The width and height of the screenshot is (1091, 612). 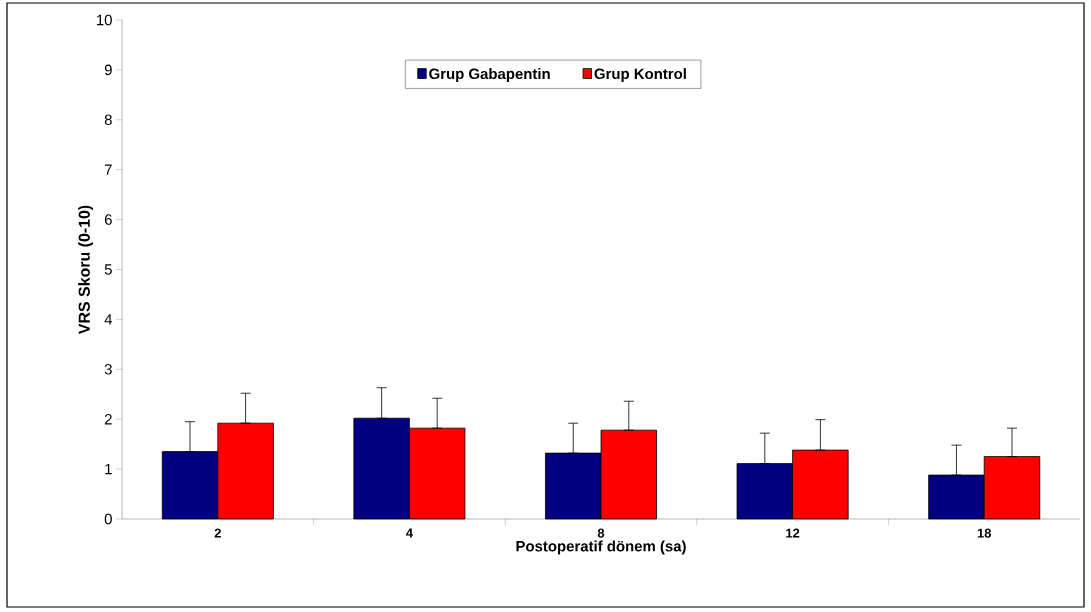 What do you see at coordinates (409, 533) in the screenshot?
I see `x-tick-label: 4` at bounding box center [409, 533].